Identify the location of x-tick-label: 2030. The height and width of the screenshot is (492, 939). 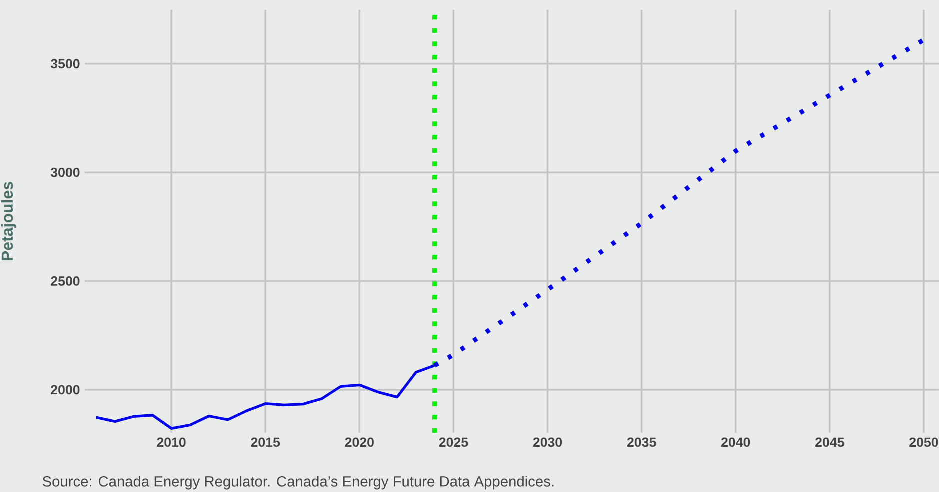
(547, 443).